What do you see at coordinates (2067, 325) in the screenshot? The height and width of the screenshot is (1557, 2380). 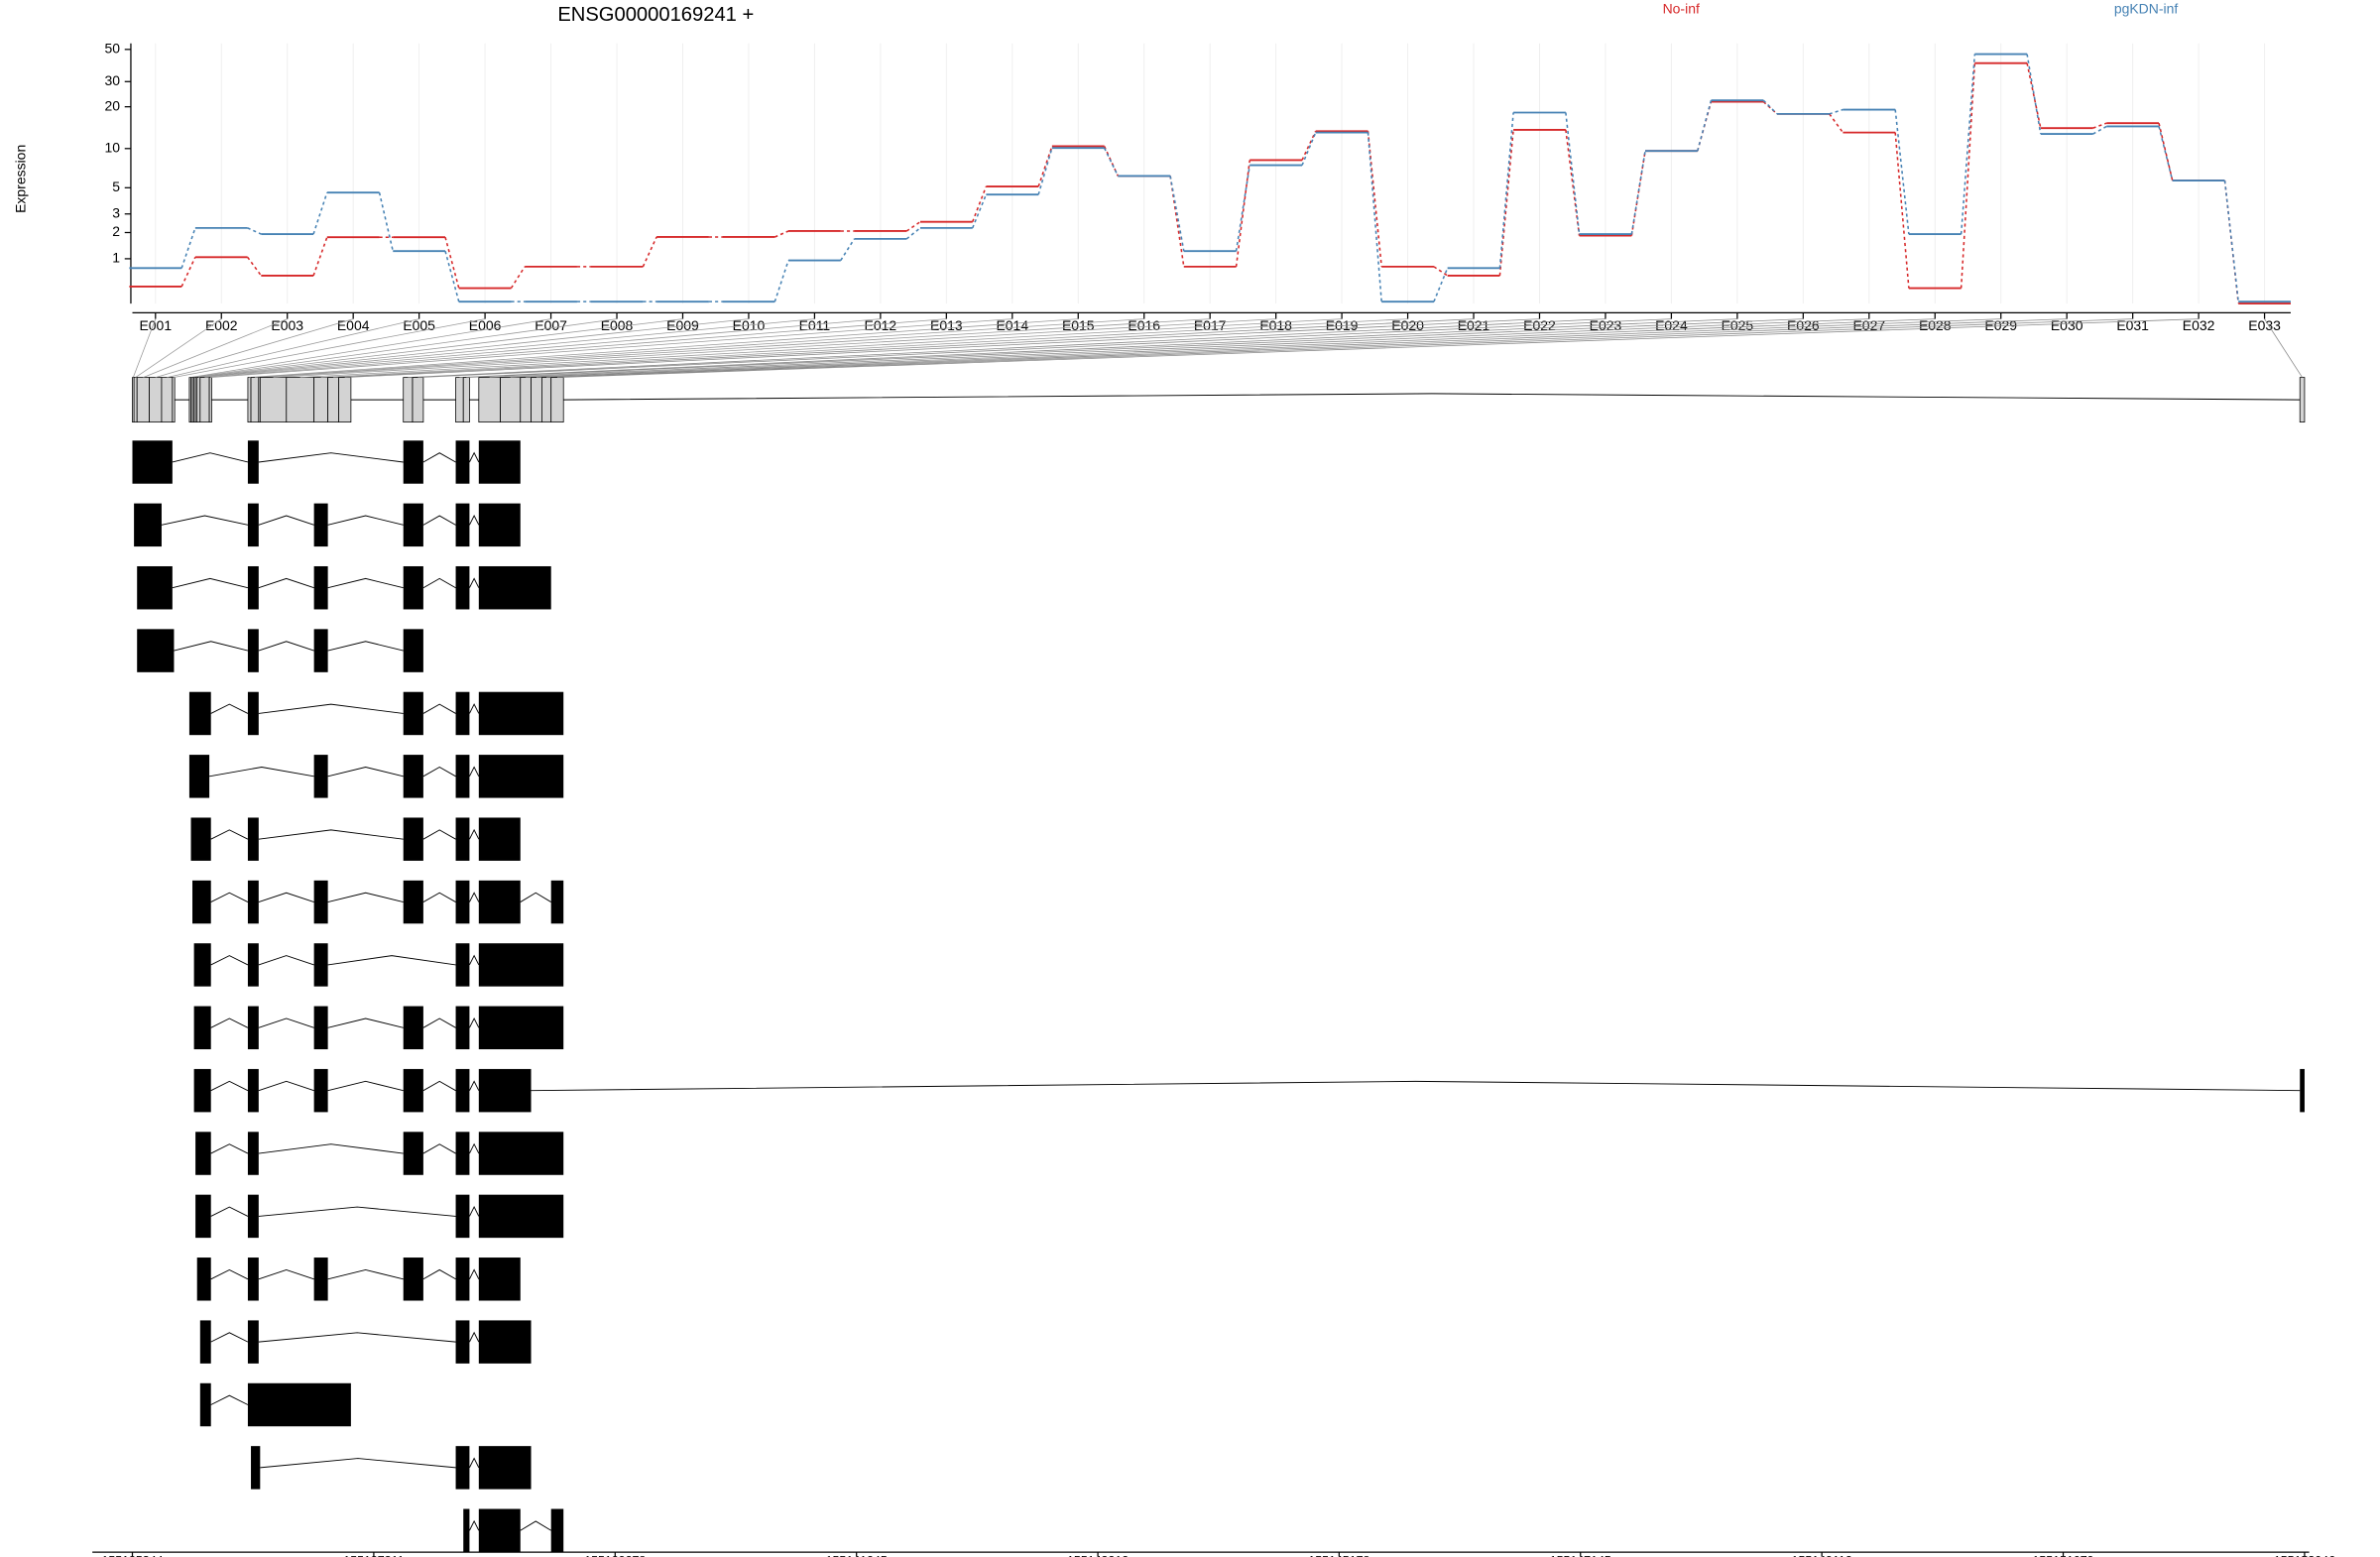 I see `x-tick-label: E030` at bounding box center [2067, 325].